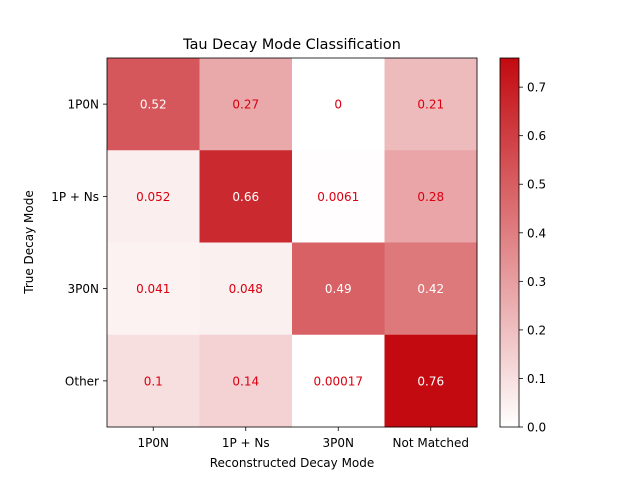  I want to click on cell-value-label: 0.0061, so click(338, 197).